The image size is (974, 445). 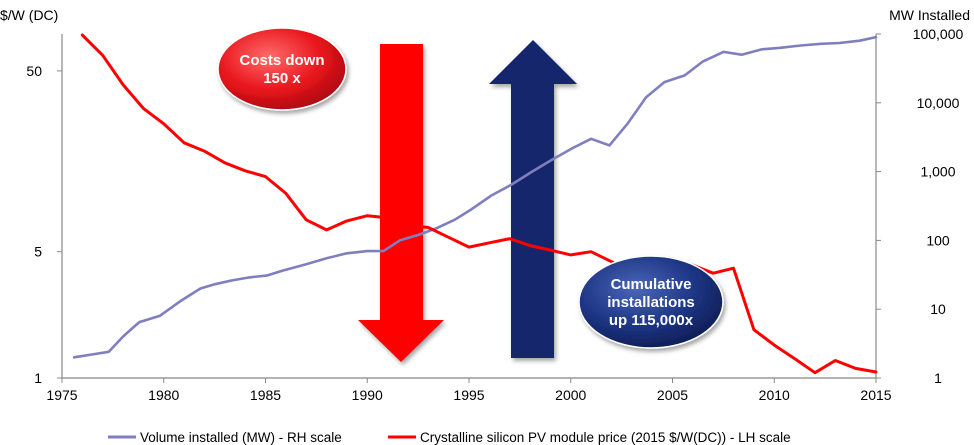 I want to click on right-tick-label: 1,000, so click(x=937, y=172).